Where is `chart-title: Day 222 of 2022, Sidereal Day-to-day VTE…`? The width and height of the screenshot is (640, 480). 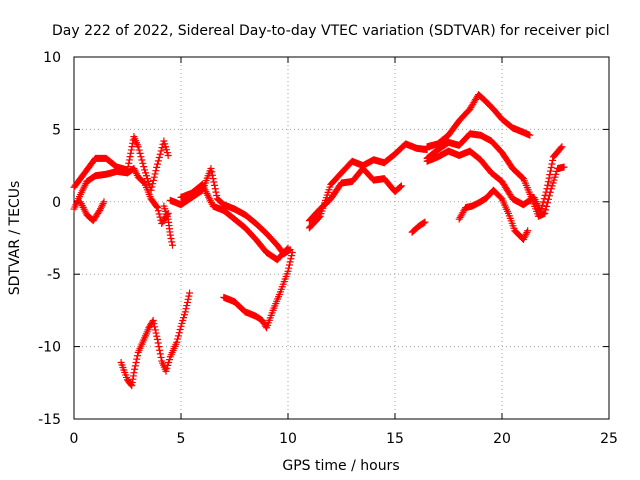 chart-title: Day 222 of 2022, Sidereal Day-to-day VTE… is located at coordinates (331, 31).